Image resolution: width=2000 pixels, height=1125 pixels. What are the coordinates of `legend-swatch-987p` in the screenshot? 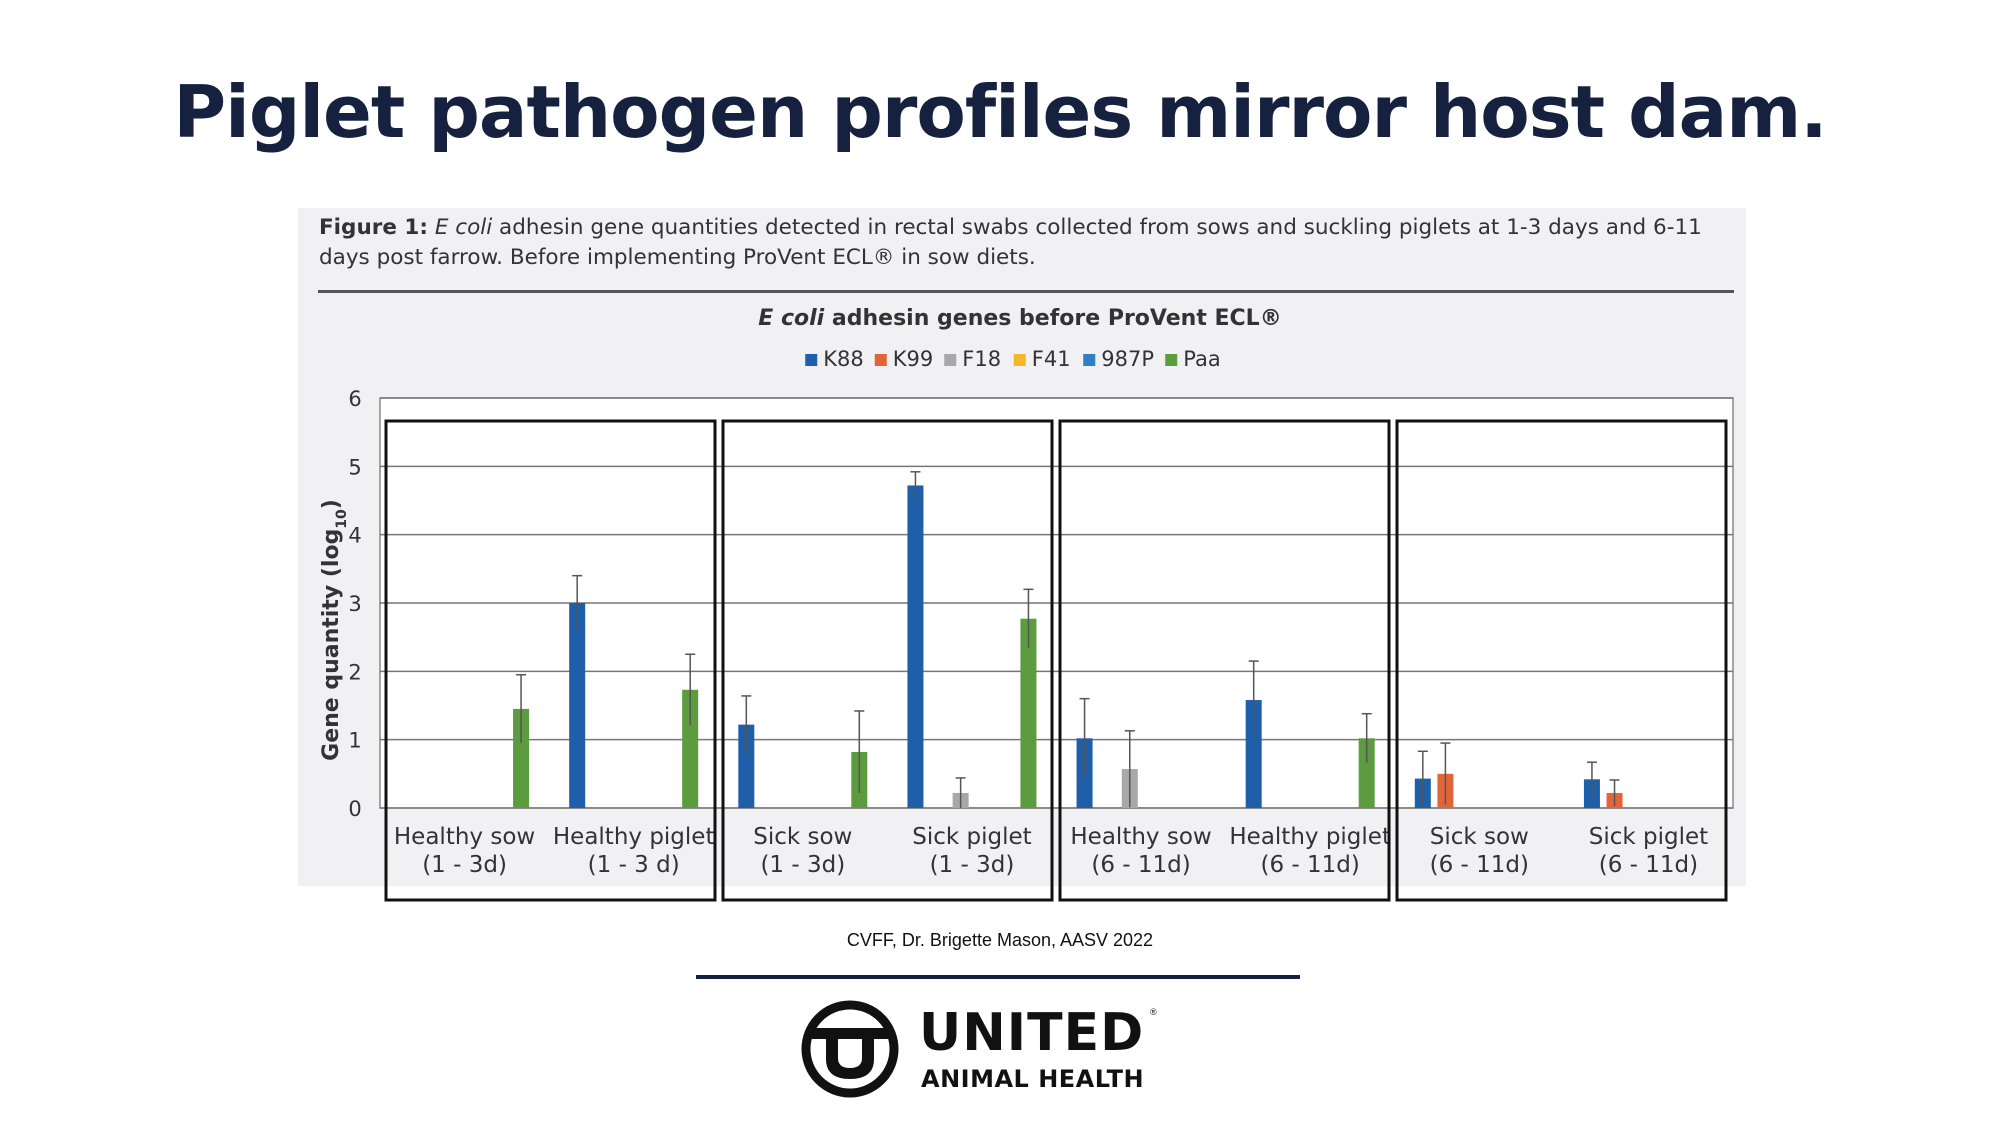 It's located at (1089, 360).